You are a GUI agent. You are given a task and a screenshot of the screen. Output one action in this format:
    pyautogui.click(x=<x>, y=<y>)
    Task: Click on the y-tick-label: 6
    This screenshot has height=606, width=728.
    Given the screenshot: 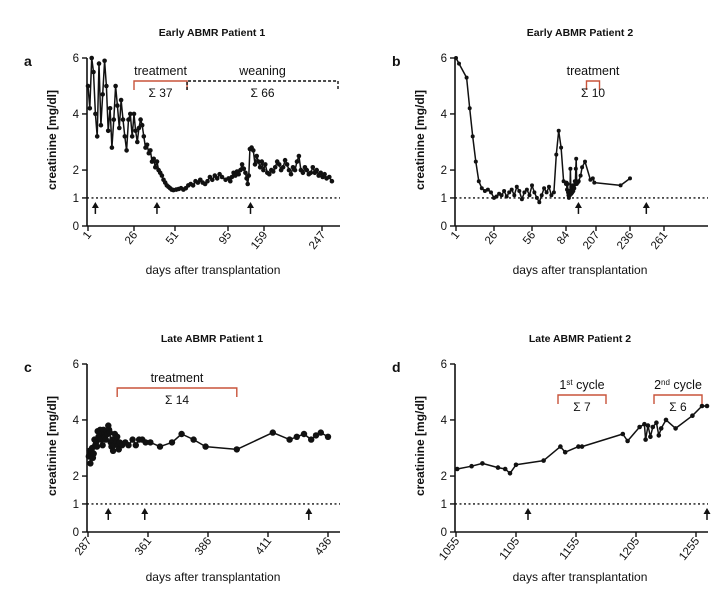 What is the action you would take?
    pyautogui.click(x=444, y=59)
    